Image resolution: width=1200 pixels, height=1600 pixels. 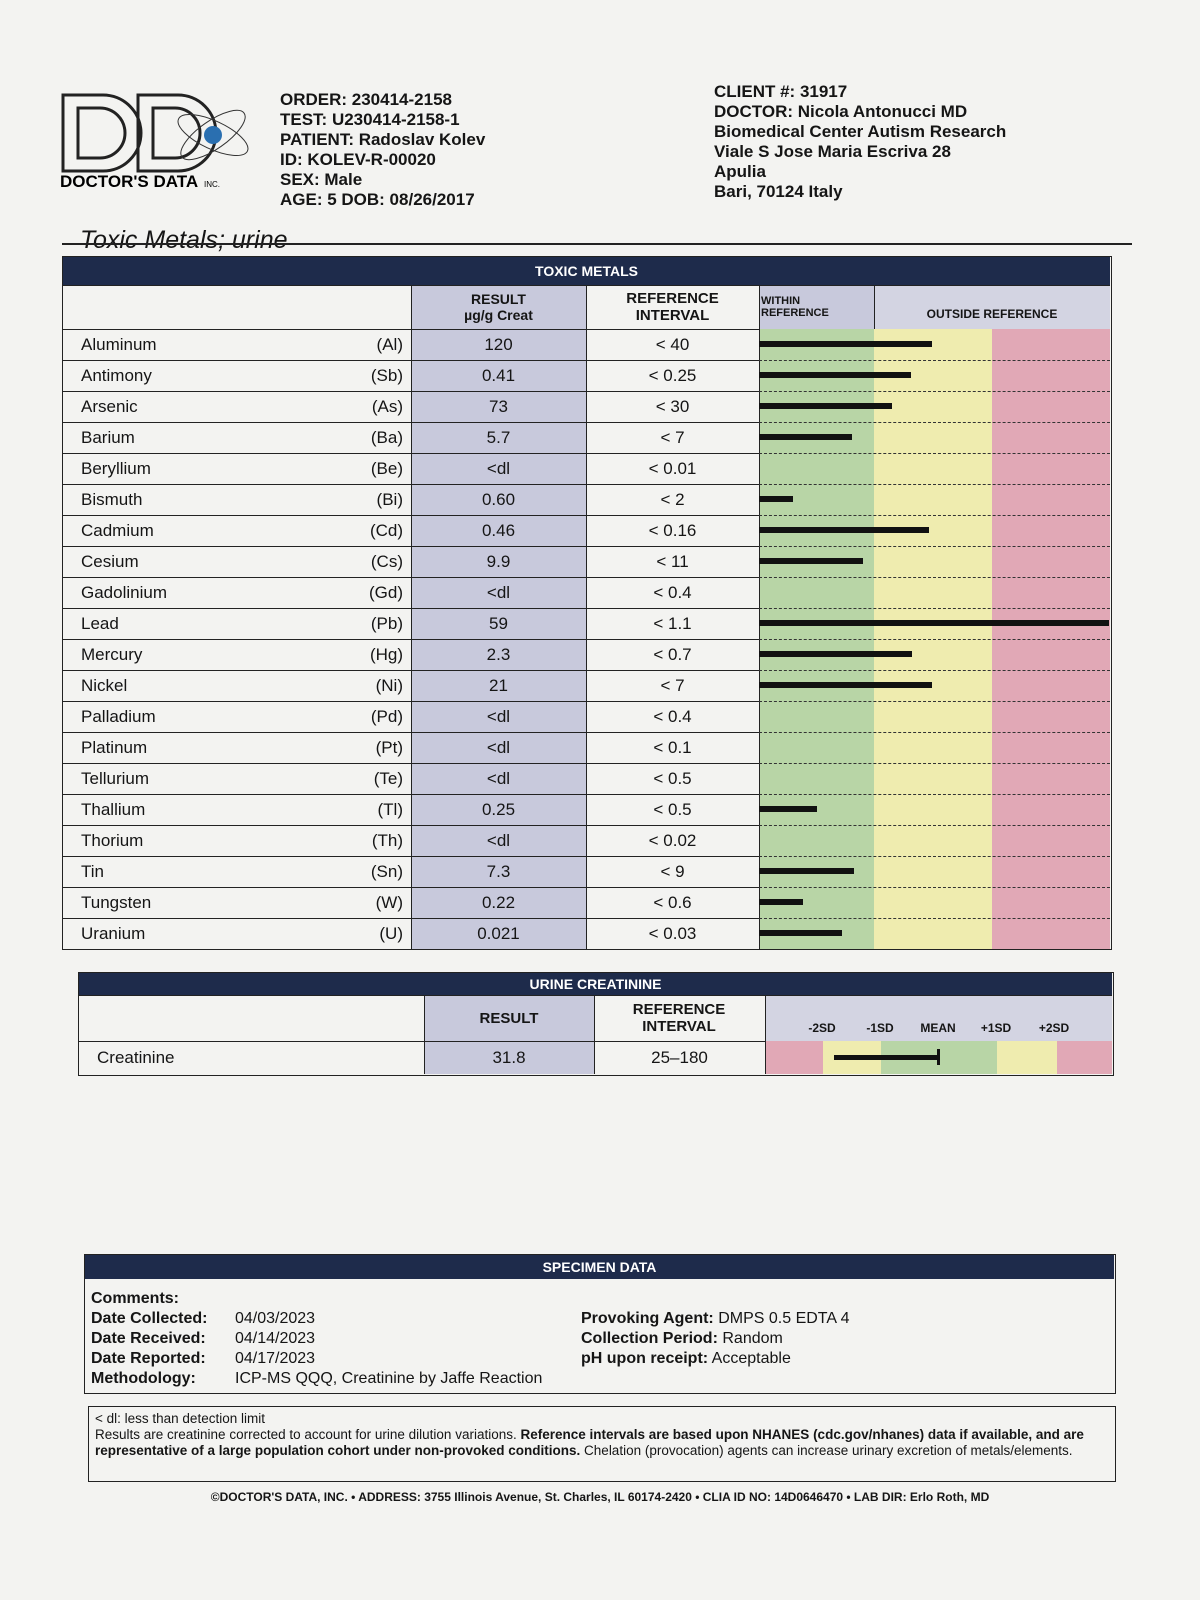 What do you see at coordinates (108, 437) in the screenshot?
I see `element-name: Barium` at bounding box center [108, 437].